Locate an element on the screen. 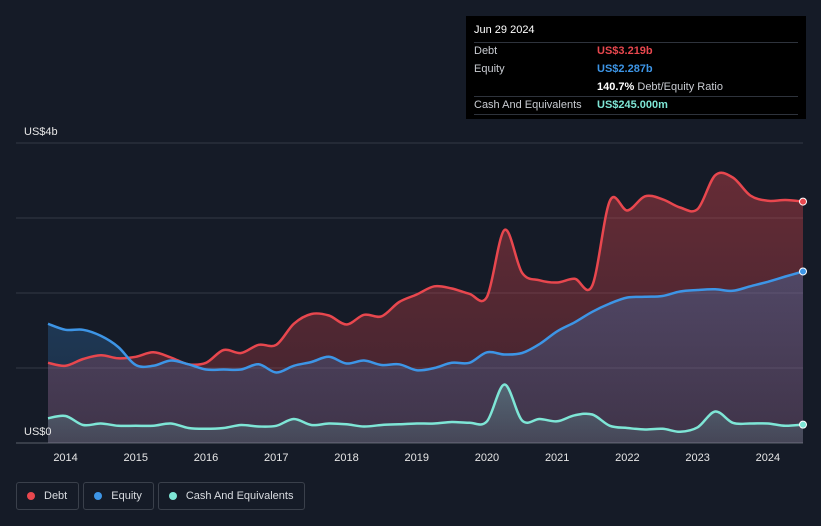 The height and width of the screenshot is (526, 821). legend-dot-equity is located at coordinates (98, 496).